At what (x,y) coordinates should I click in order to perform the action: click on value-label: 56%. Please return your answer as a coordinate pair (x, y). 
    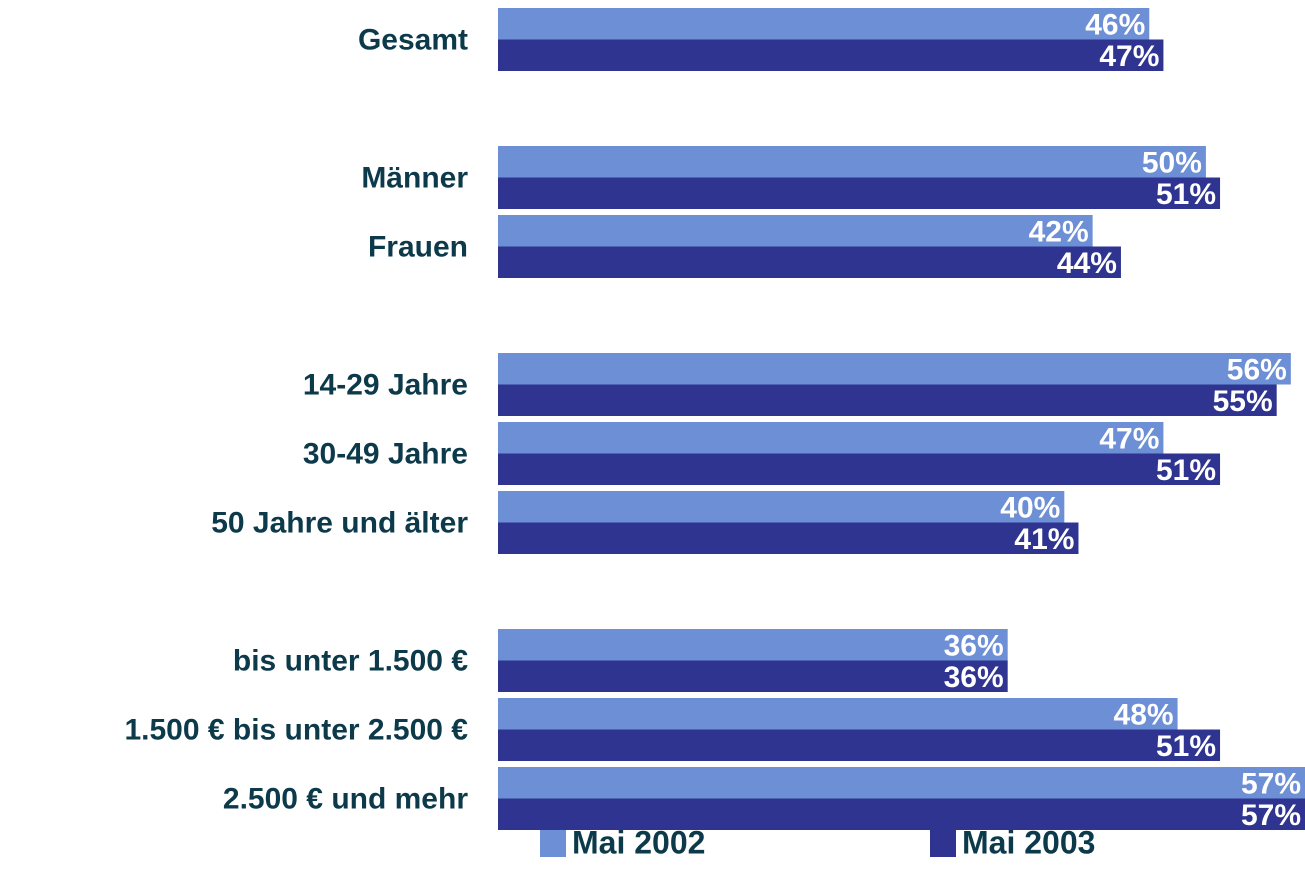
    Looking at the image, I should click on (1257, 370).